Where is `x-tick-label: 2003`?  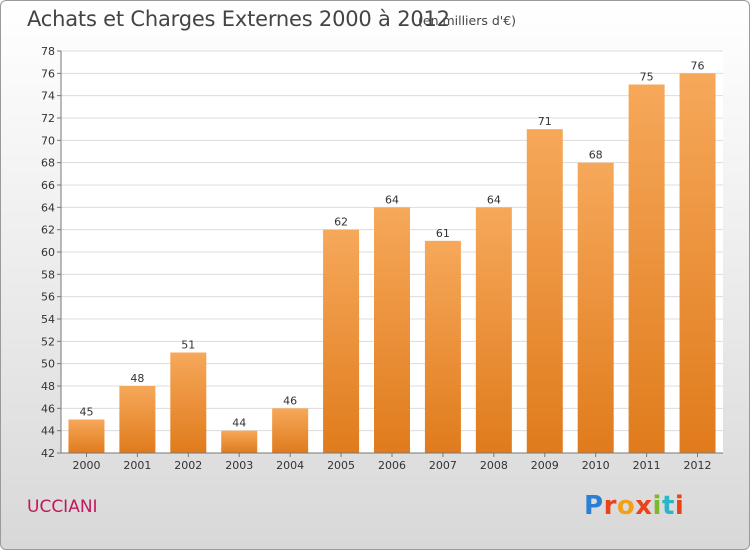
x-tick-label: 2003 is located at coordinates (239, 465).